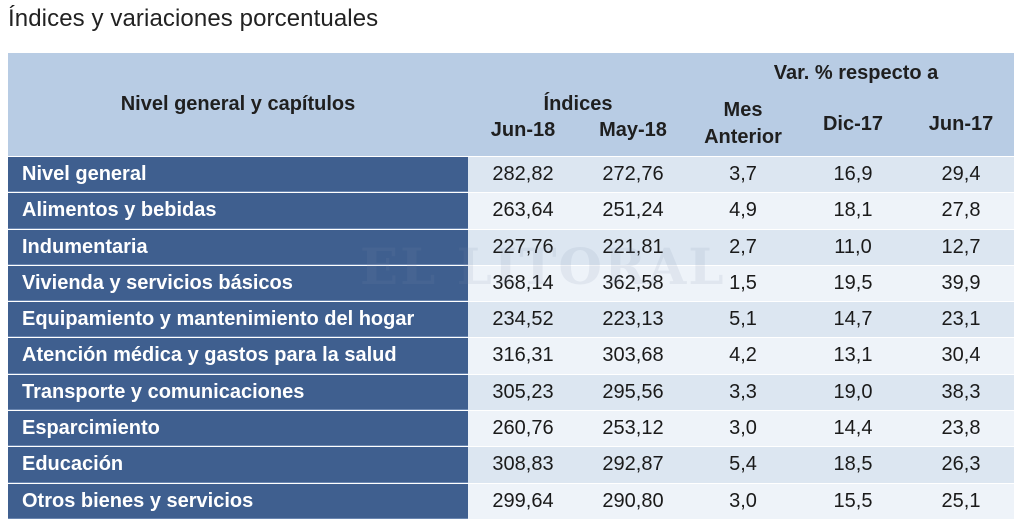 Image resolution: width=1024 pixels, height=531 pixels. What do you see at coordinates (961, 282) in the screenshot?
I see `cell-jun17: 39,9` at bounding box center [961, 282].